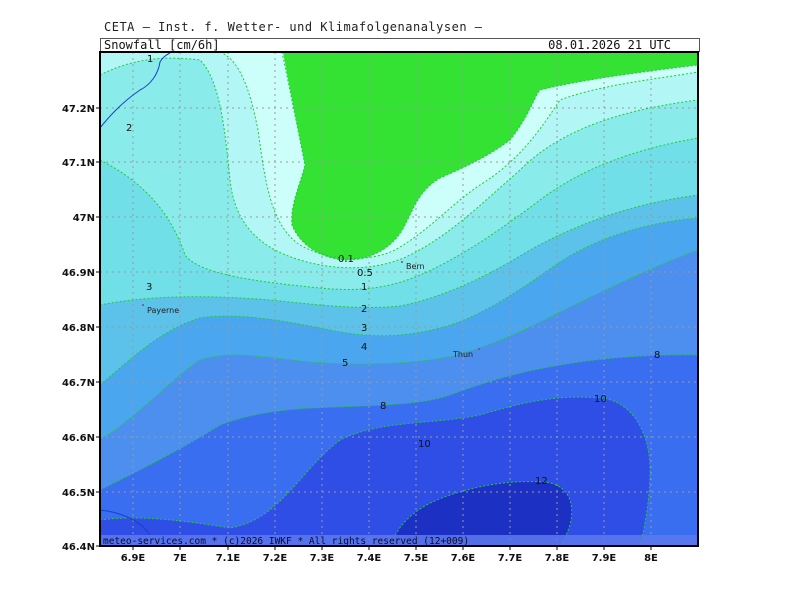  I want to click on level-12-area, so click(481, 513).